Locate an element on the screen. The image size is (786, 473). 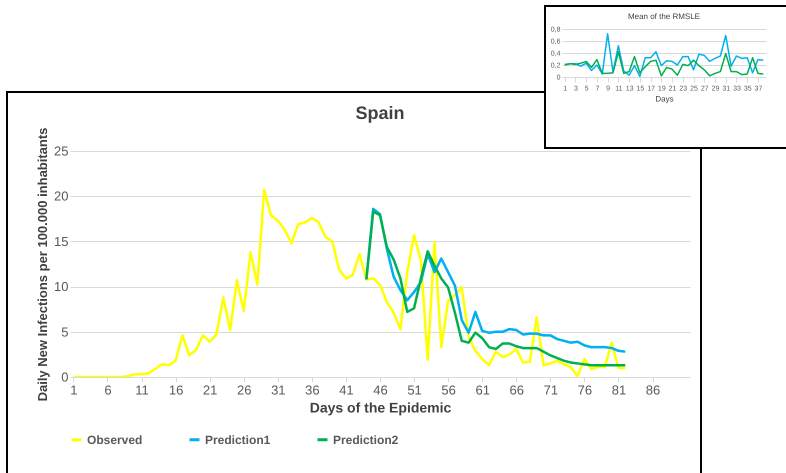
x-tick-label: 86 is located at coordinates (653, 390).